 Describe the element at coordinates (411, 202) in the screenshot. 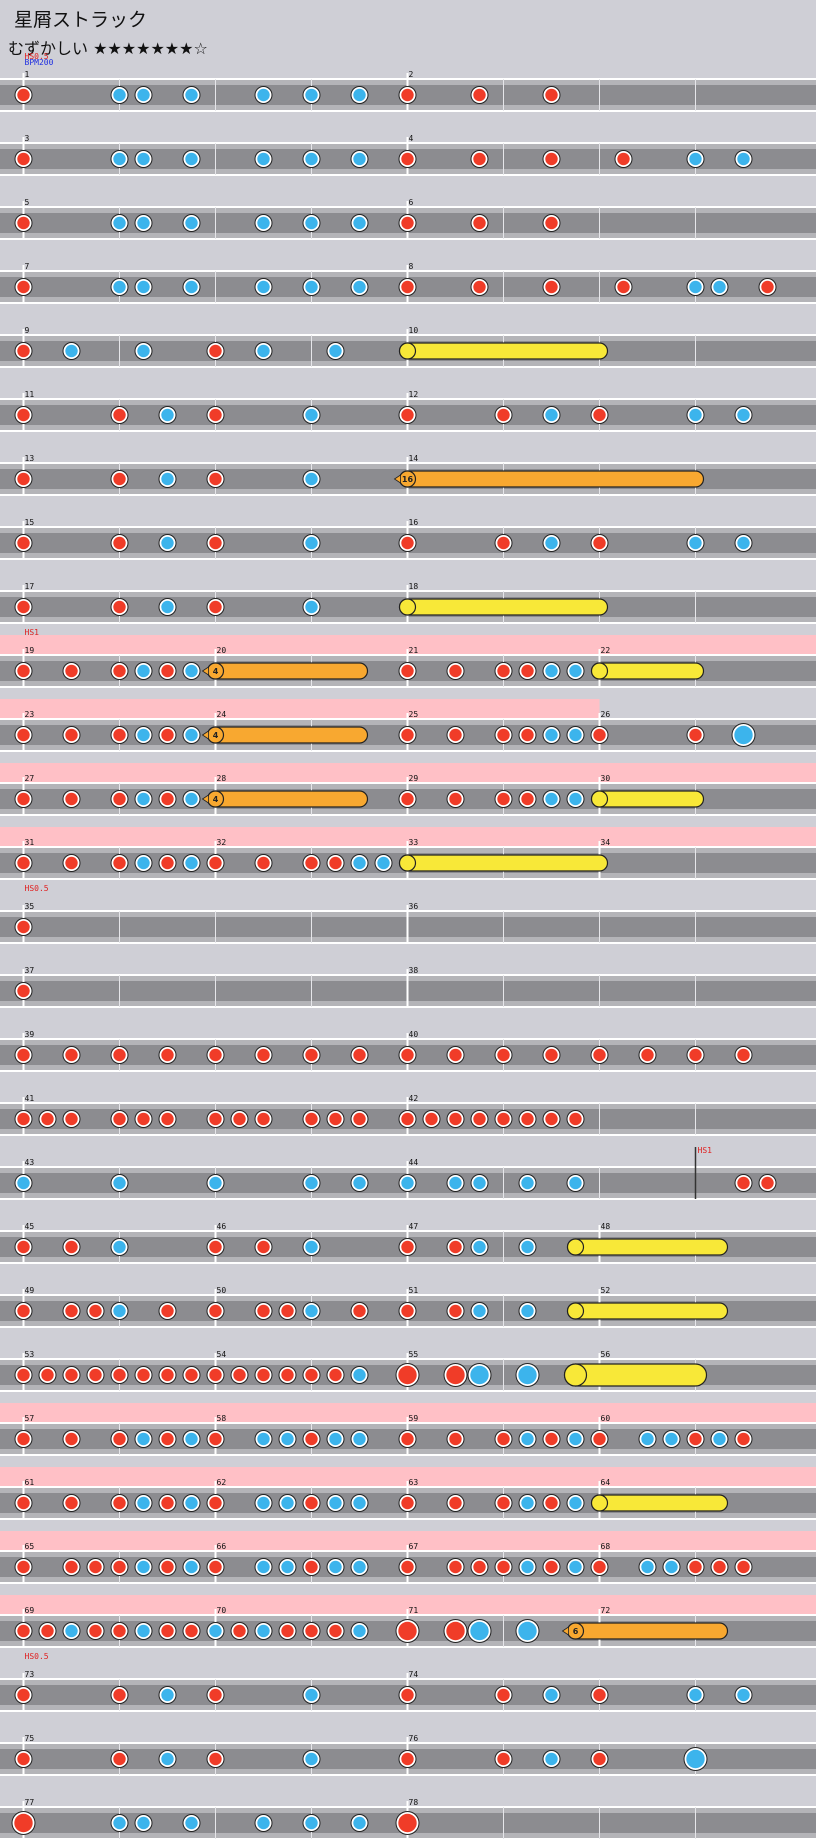

I see `measure-number: 6` at that location.